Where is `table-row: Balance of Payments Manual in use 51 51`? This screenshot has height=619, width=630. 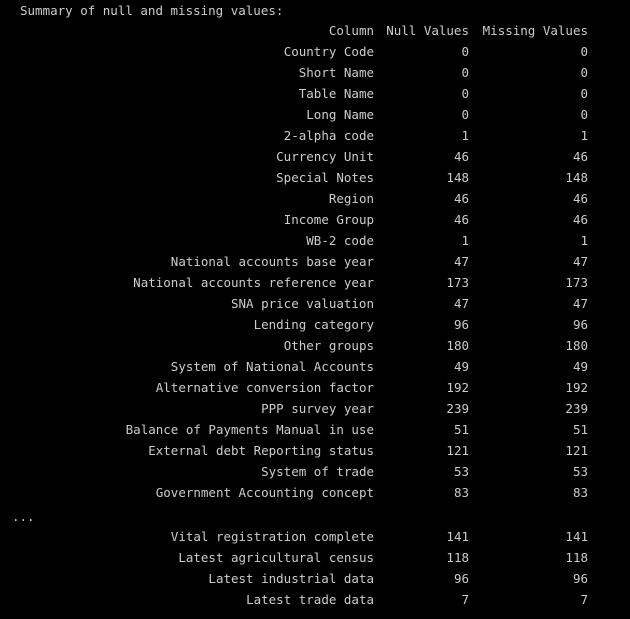
table-row: Balance of Payments Manual in use 51 51 is located at coordinates (315, 429).